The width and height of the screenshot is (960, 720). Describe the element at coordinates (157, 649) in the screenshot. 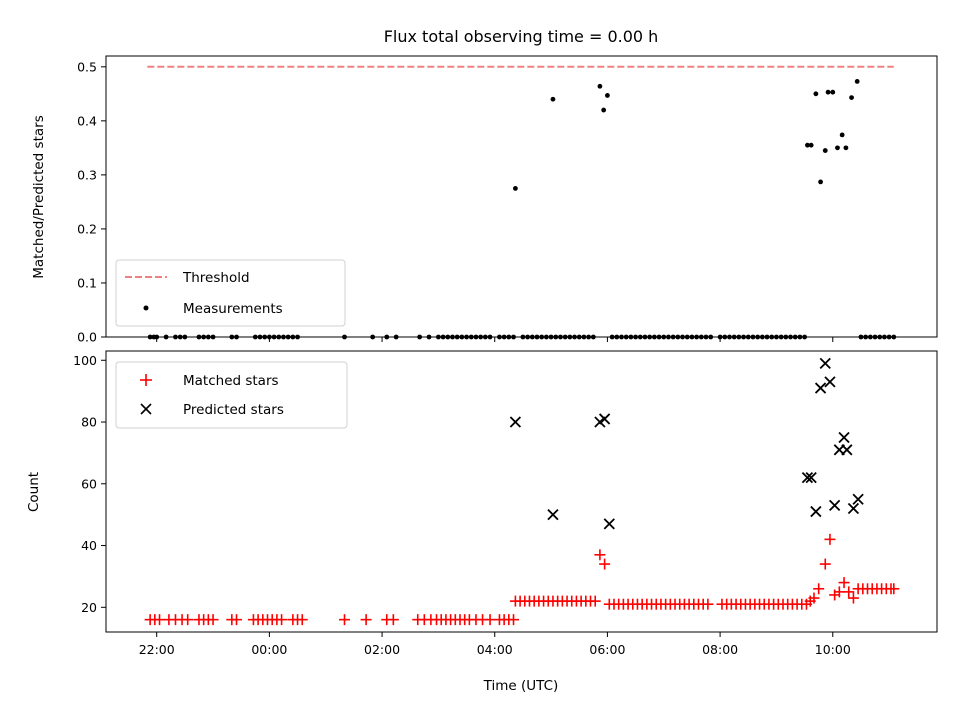

I see `x-tick-label: 22:00` at that location.